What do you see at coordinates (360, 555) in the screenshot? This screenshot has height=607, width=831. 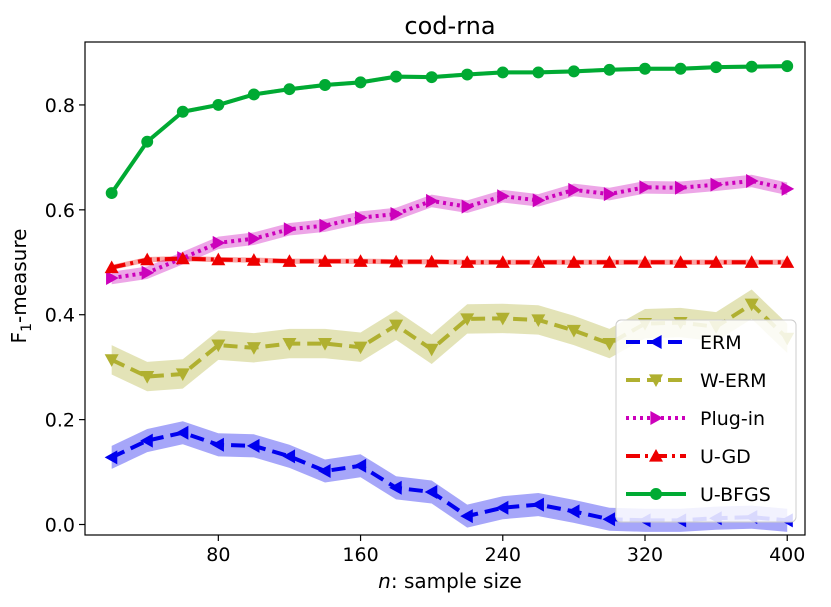 I see `x-tick-label: 160` at bounding box center [360, 555].